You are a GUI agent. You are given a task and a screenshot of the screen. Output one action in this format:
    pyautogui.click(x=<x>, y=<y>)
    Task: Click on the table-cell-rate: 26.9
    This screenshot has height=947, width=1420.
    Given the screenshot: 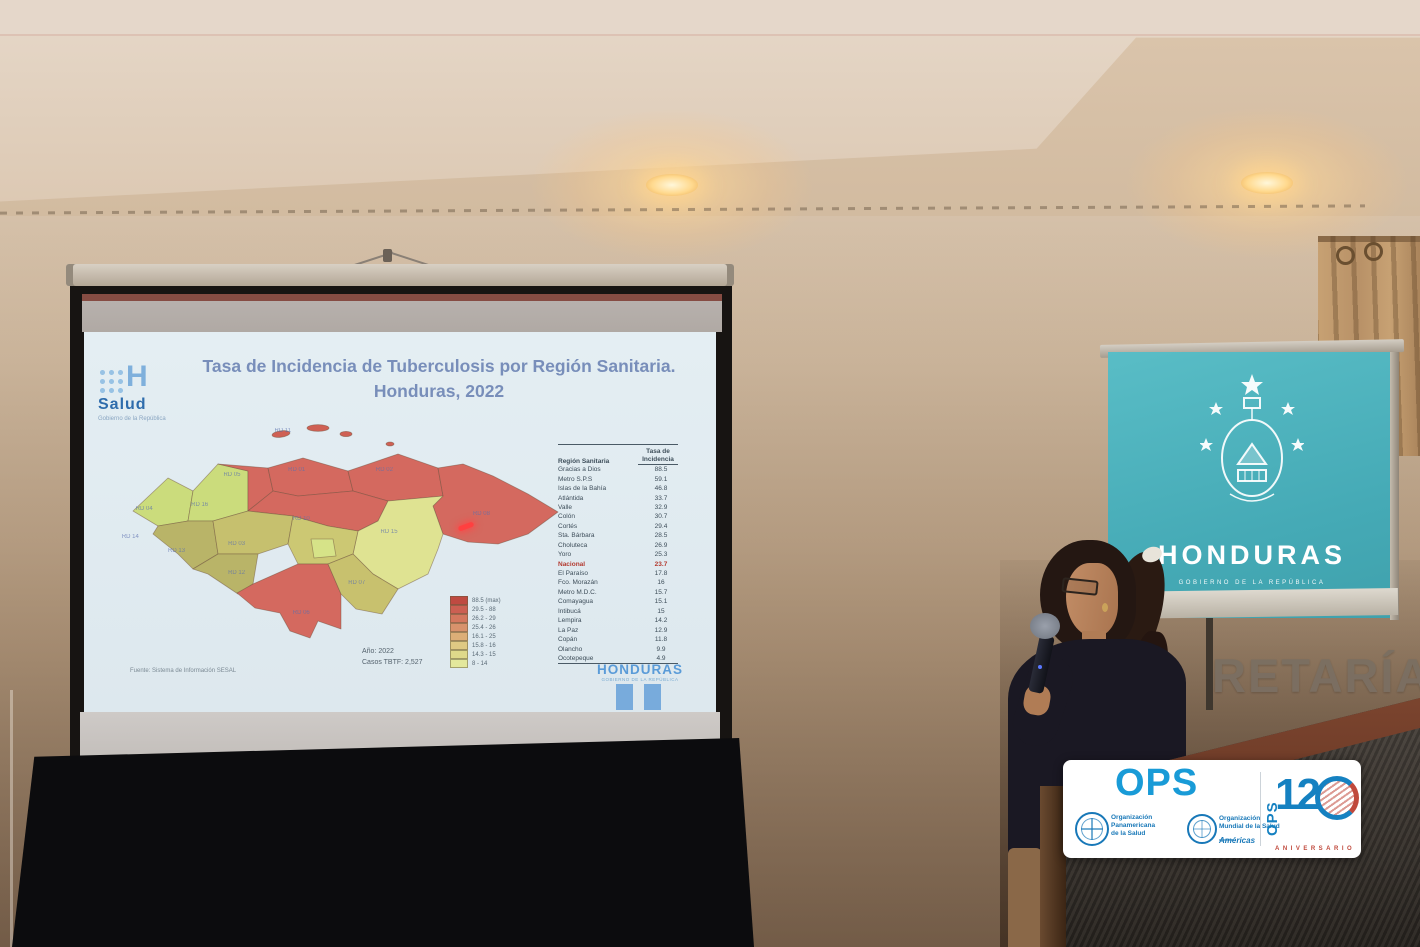 What is the action you would take?
    pyautogui.click(x=661, y=545)
    